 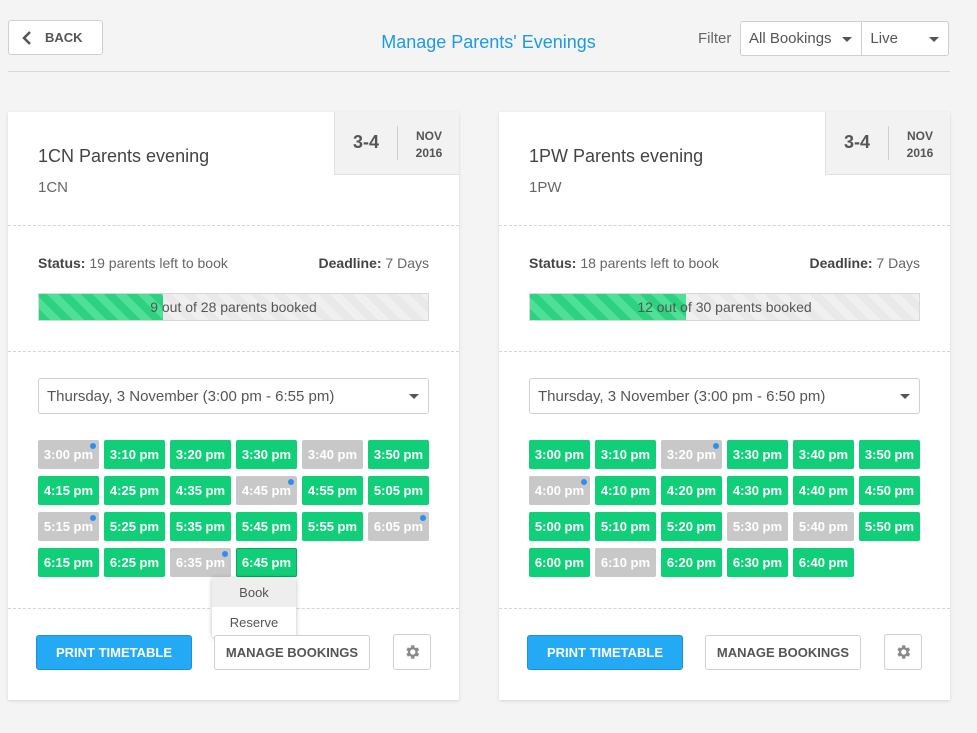 What do you see at coordinates (865, 263) in the screenshot?
I see `deadline-text: Deadline: 7 Days` at bounding box center [865, 263].